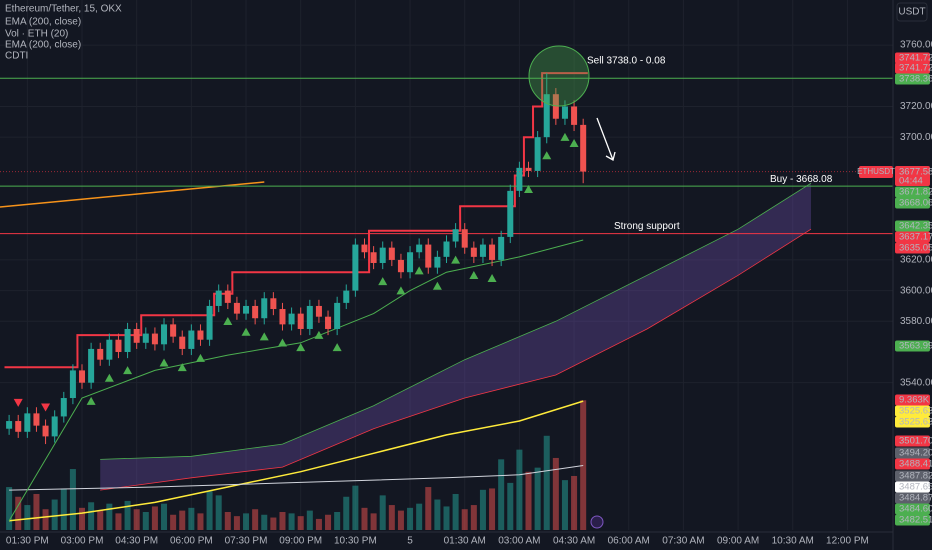  Describe the element at coordinates (296, 461) in the screenshot. I see `ema-line` at that location.